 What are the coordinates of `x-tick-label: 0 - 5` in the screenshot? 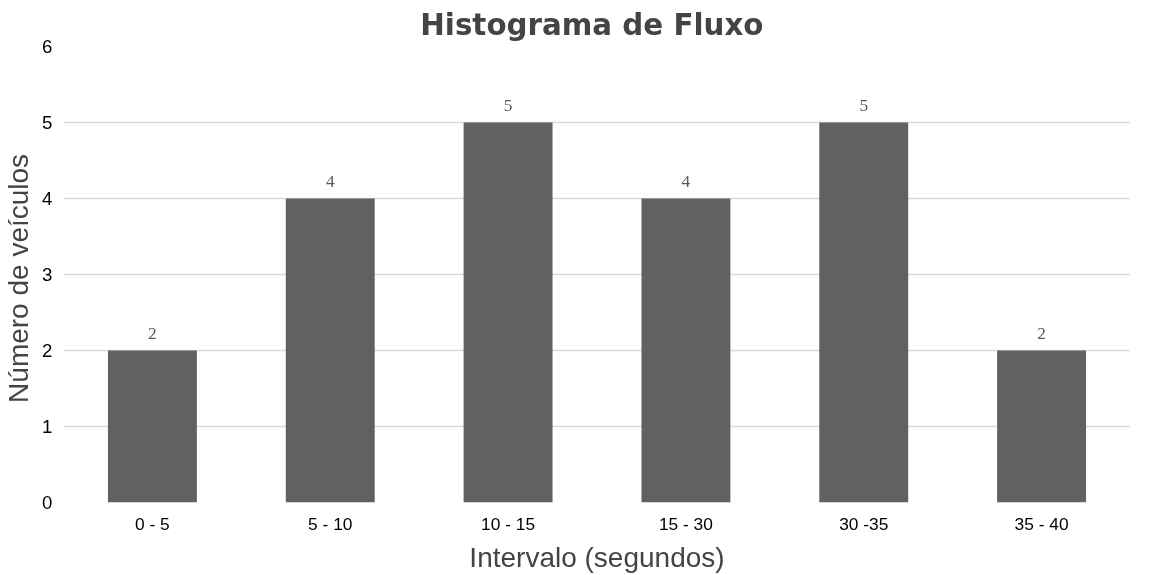 It's located at (152, 523).